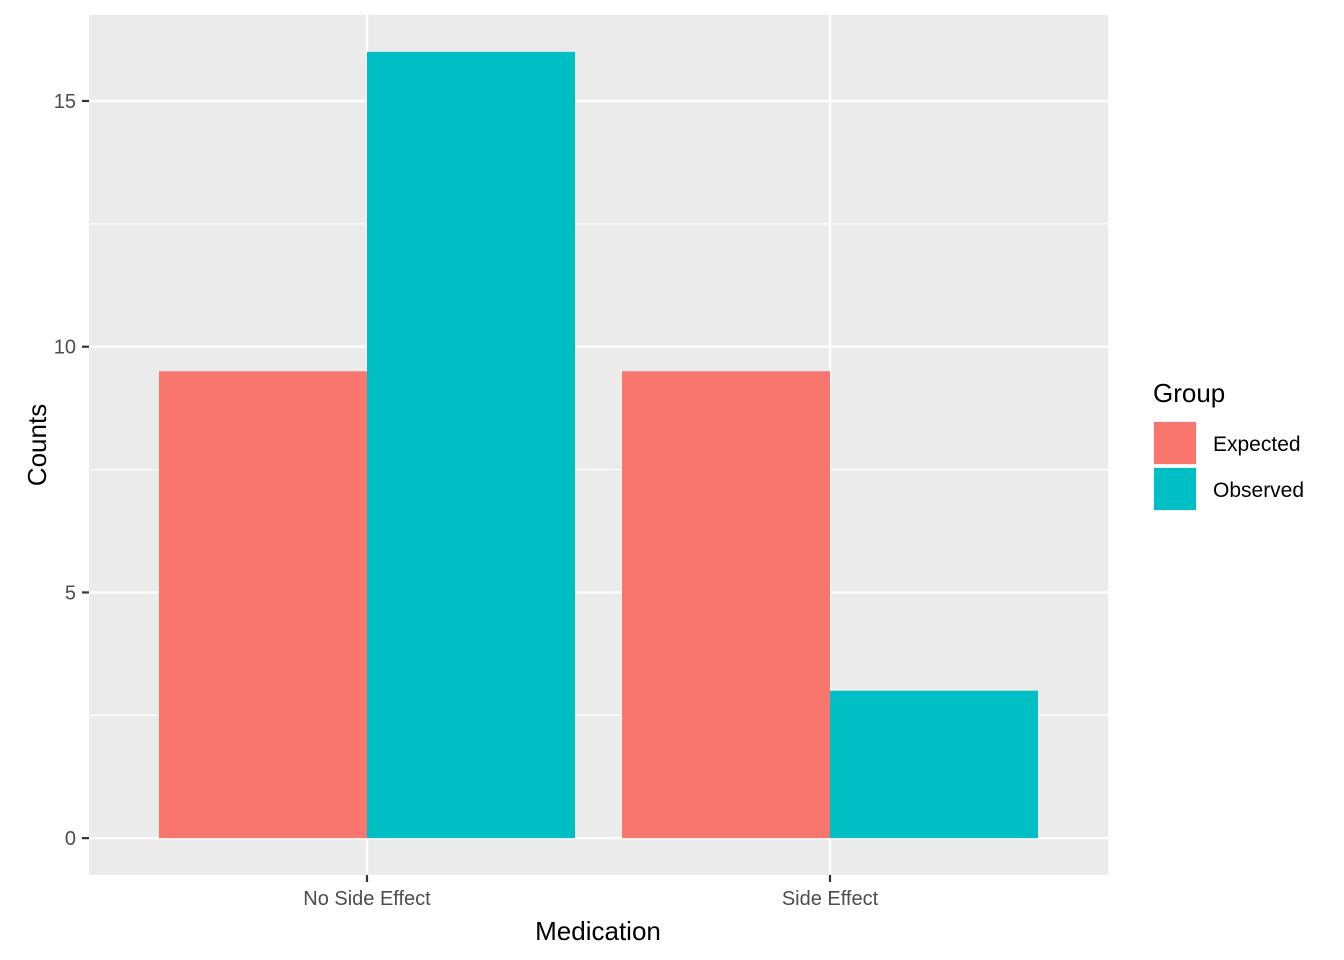  I want to click on legend-label-observed: Observed, so click(1258, 490).